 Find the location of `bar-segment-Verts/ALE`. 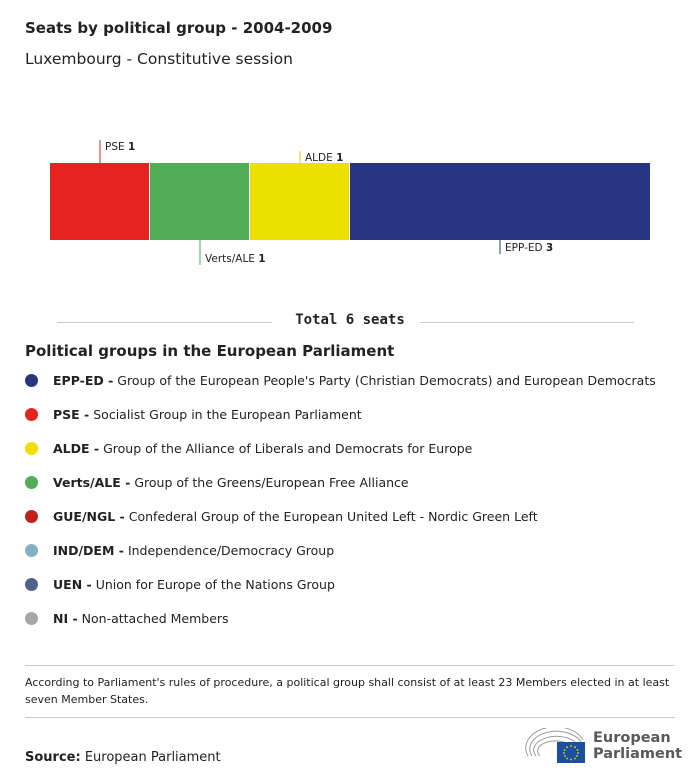

bar-segment-Verts/ALE is located at coordinates (199, 201).